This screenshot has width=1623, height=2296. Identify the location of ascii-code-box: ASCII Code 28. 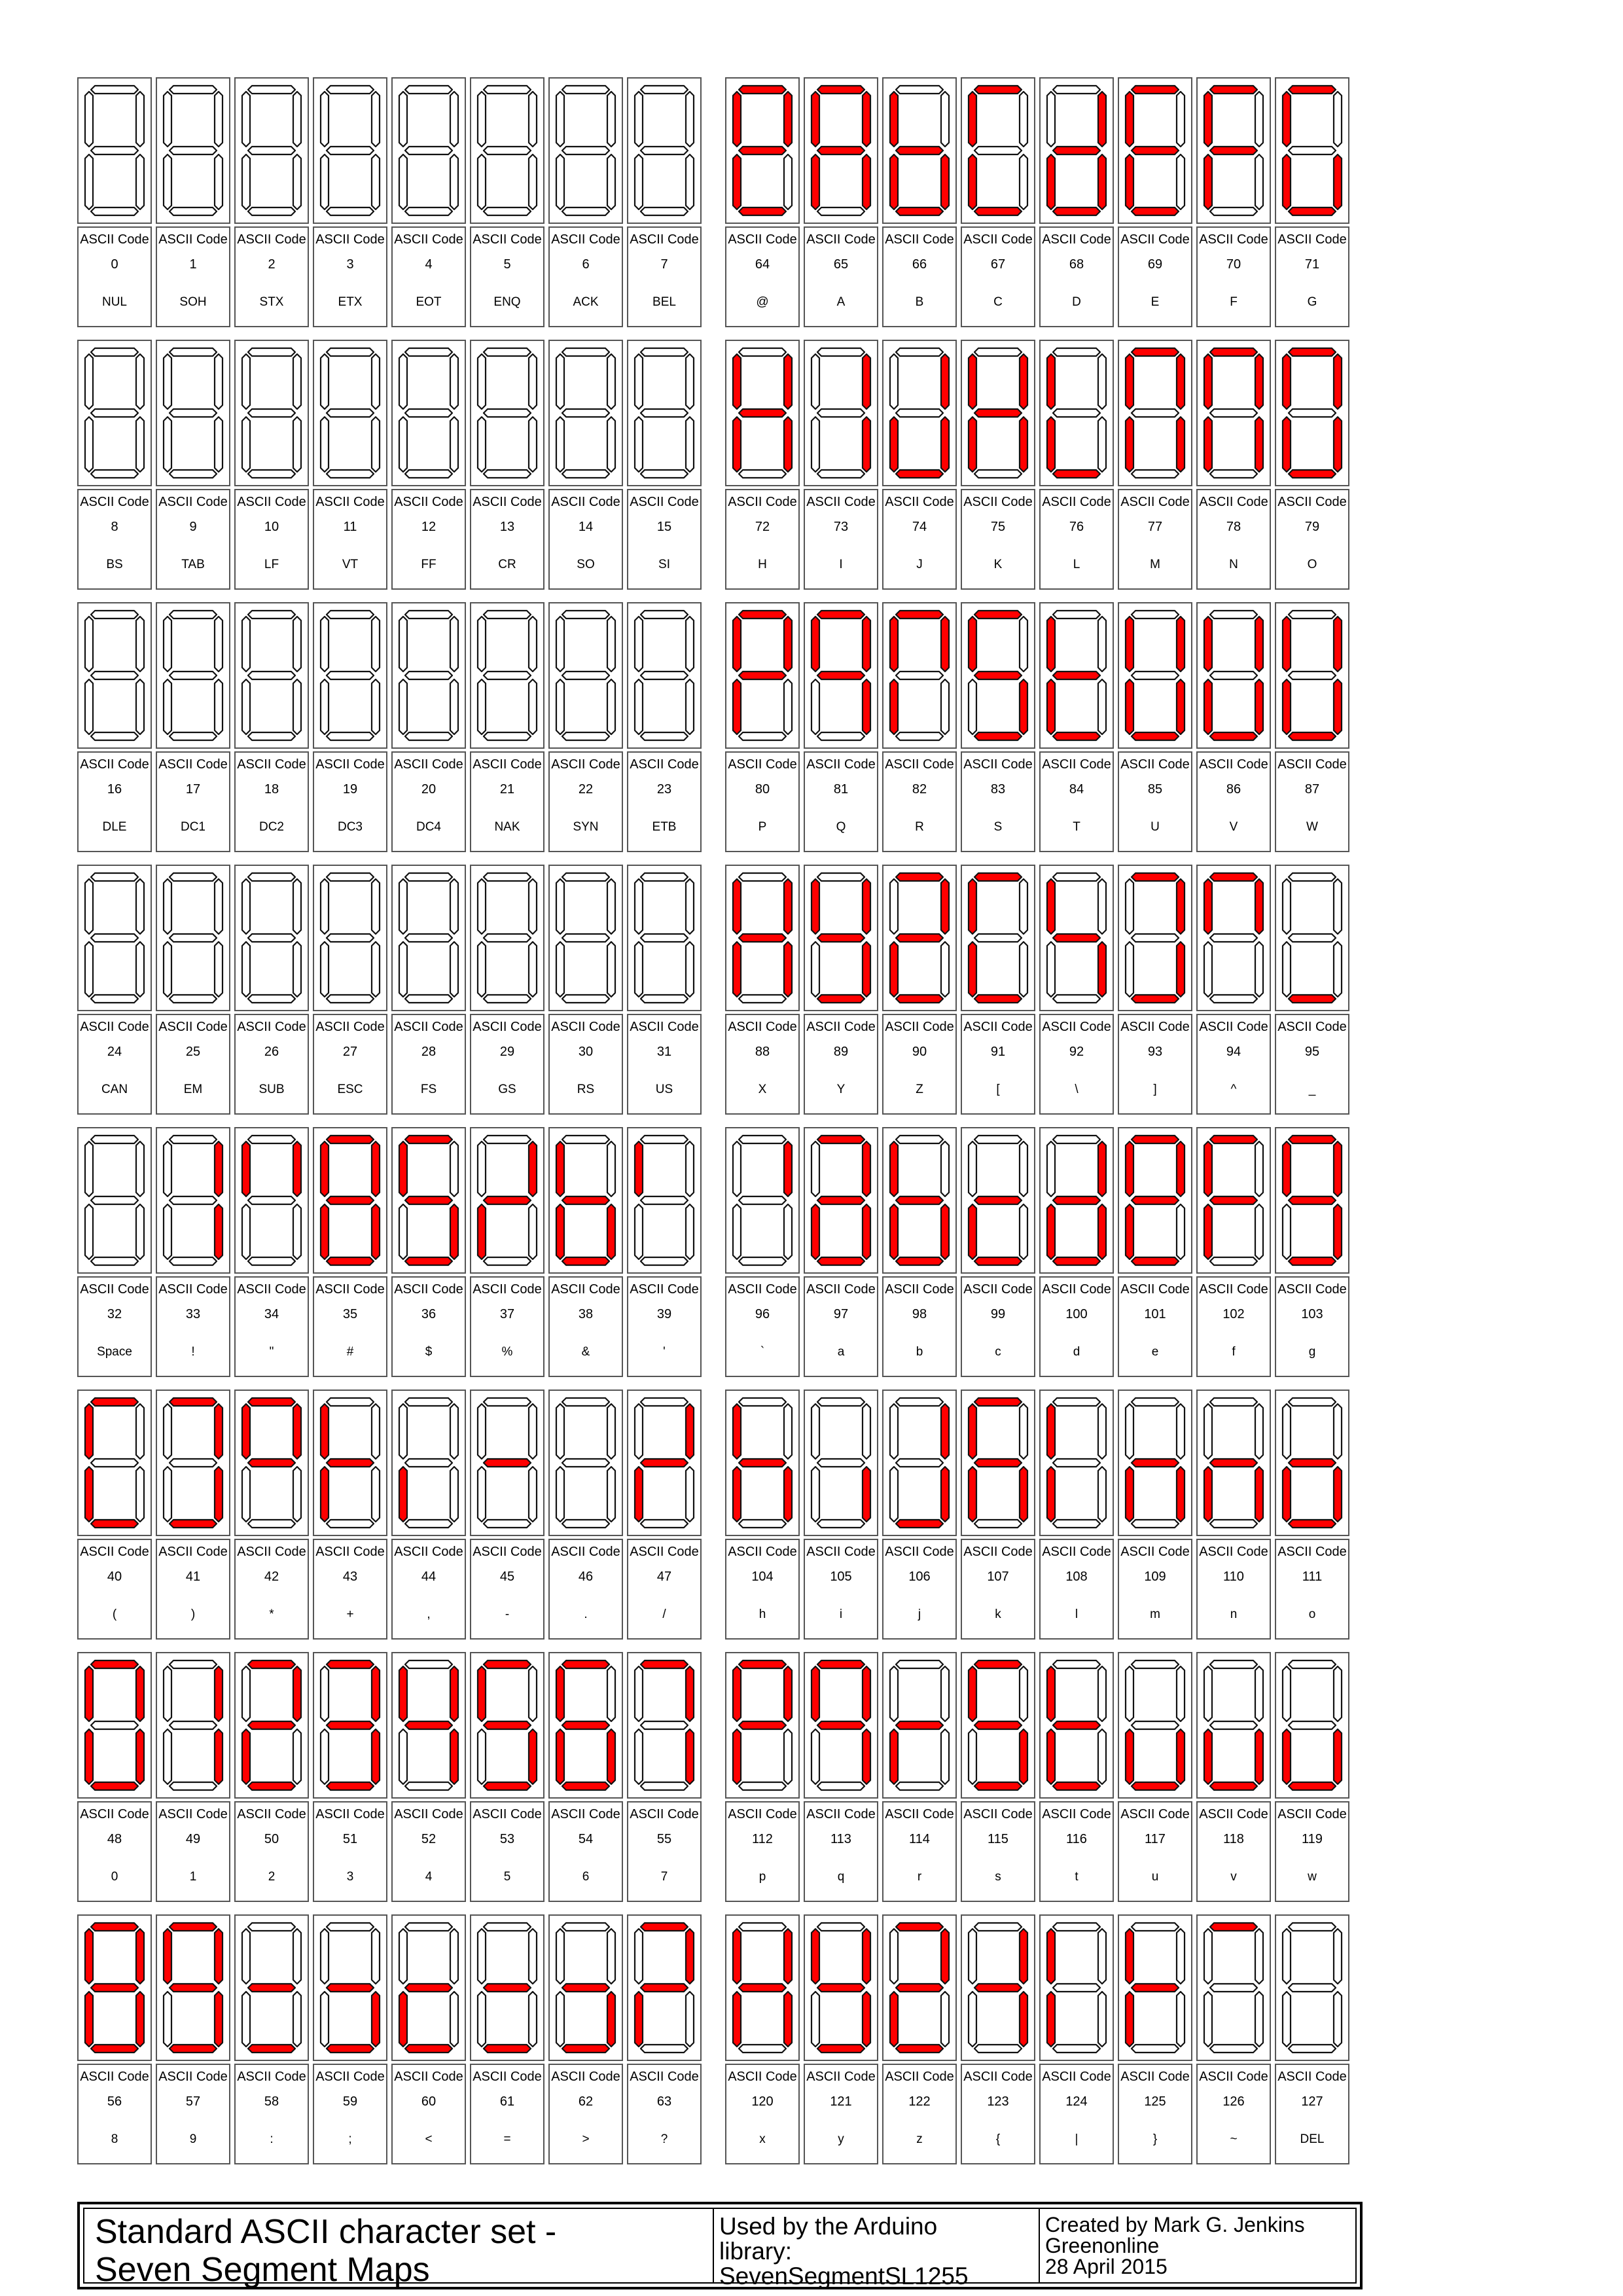
(429, 1040).